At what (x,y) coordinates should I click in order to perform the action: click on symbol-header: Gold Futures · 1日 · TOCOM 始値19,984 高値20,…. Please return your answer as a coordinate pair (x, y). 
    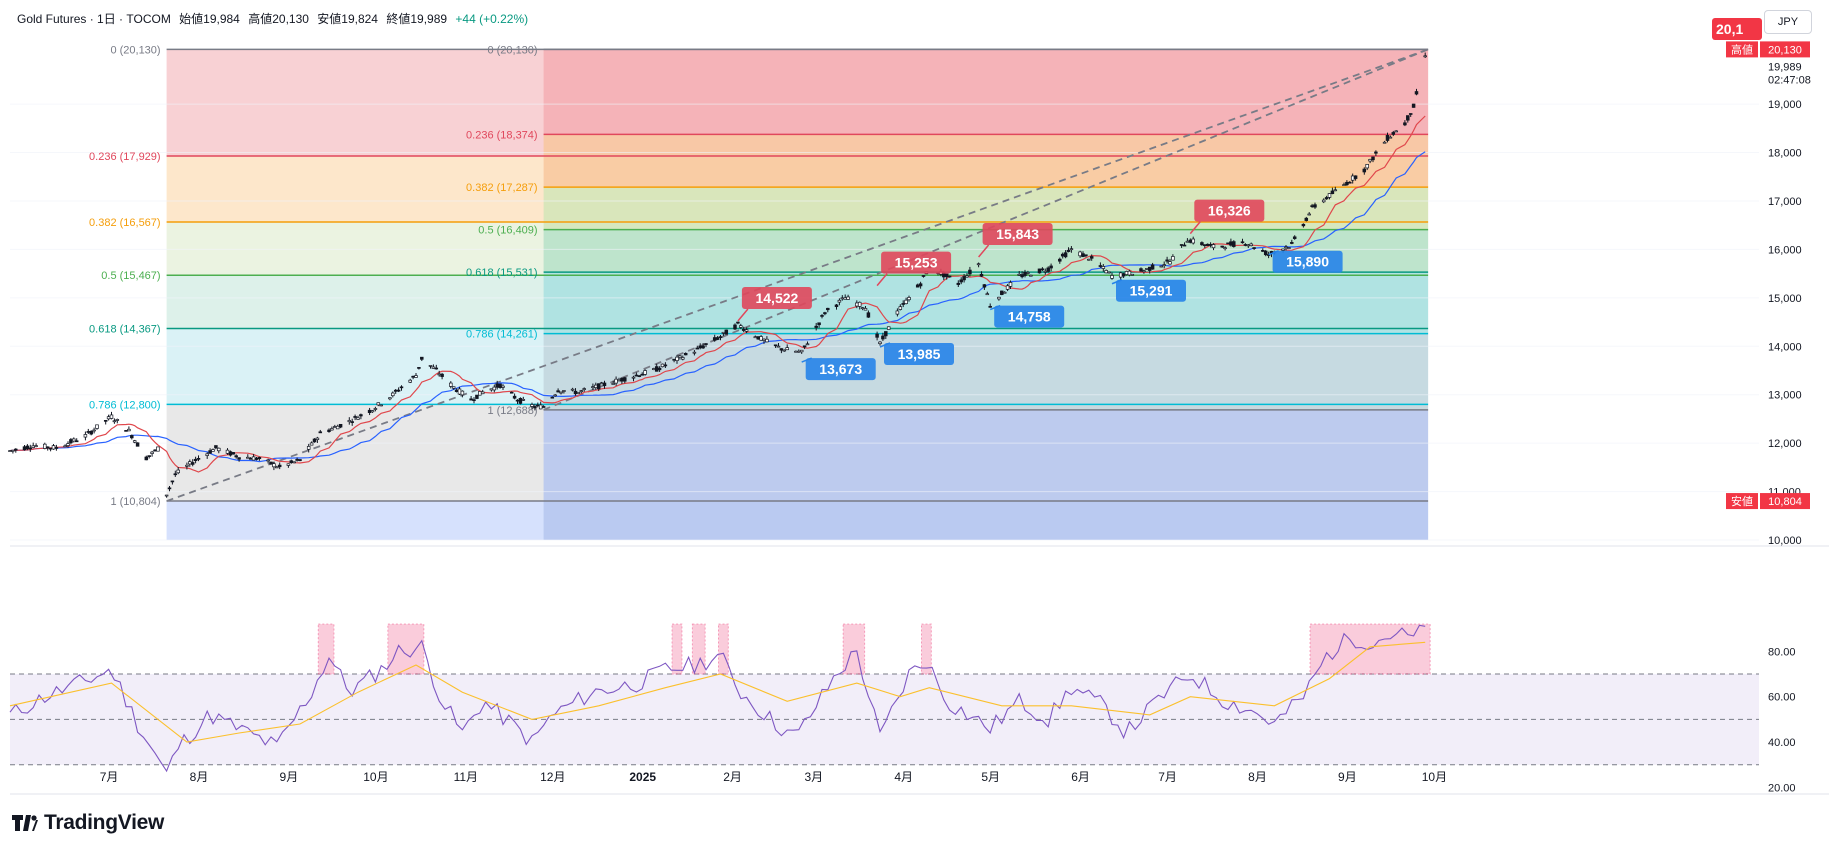
    Looking at the image, I should click on (275, 18).